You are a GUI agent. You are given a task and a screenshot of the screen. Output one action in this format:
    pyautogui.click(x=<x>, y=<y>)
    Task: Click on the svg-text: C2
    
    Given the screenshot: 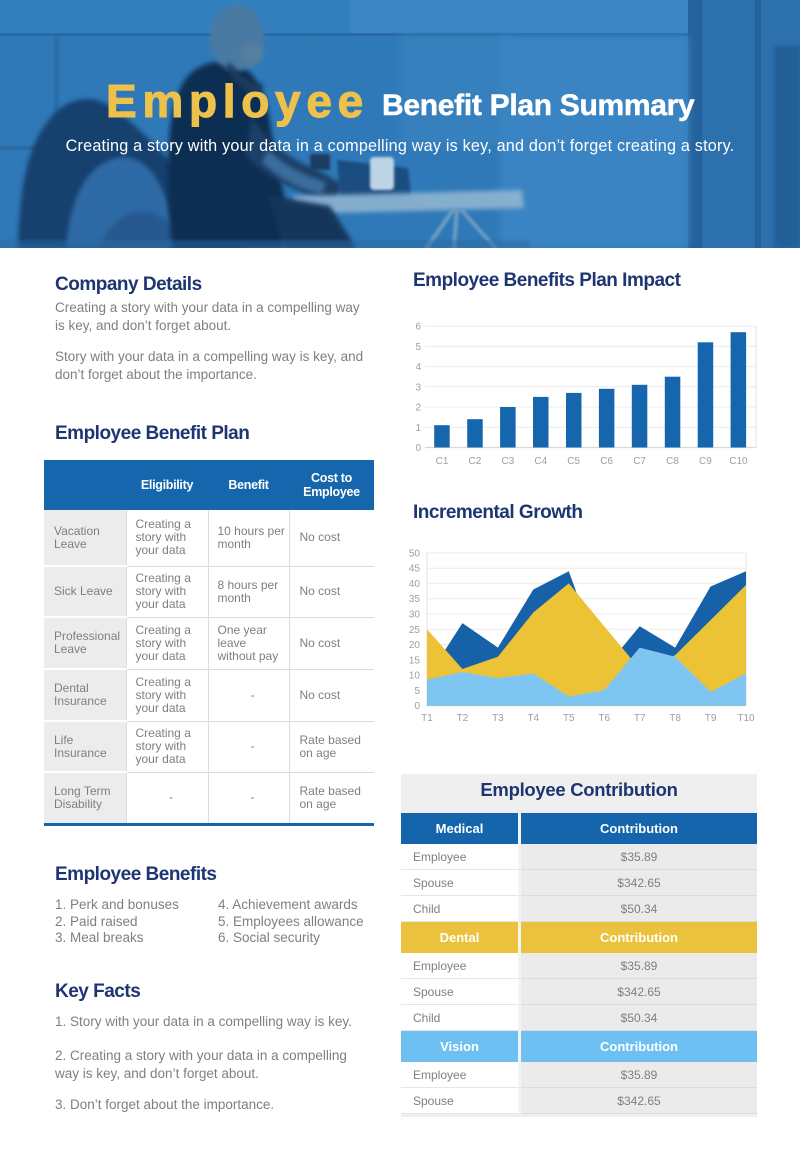 What is the action you would take?
    pyautogui.click(x=475, y=461)
    